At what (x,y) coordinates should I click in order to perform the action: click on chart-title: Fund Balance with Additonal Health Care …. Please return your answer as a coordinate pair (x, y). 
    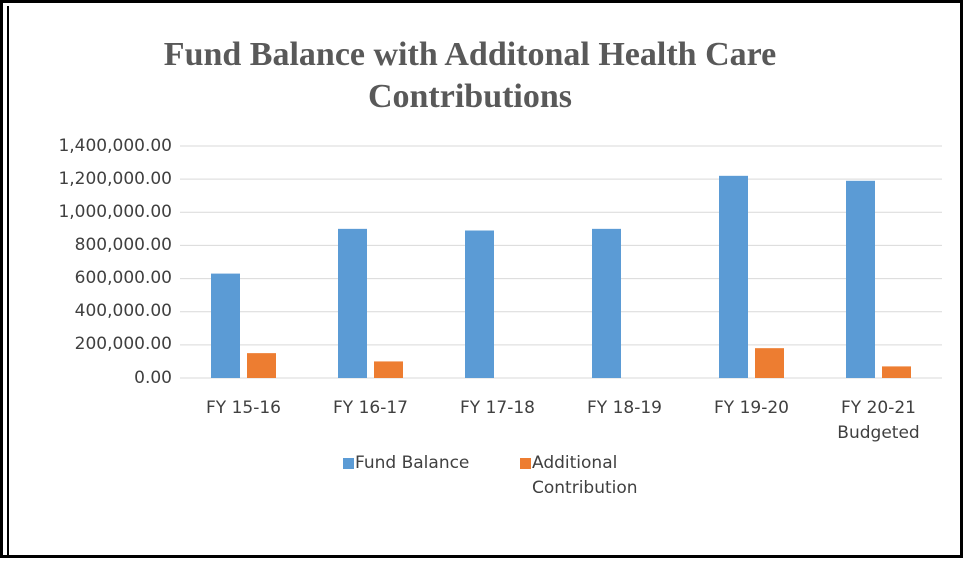
    Looking at the image, I should click on (470, 75).